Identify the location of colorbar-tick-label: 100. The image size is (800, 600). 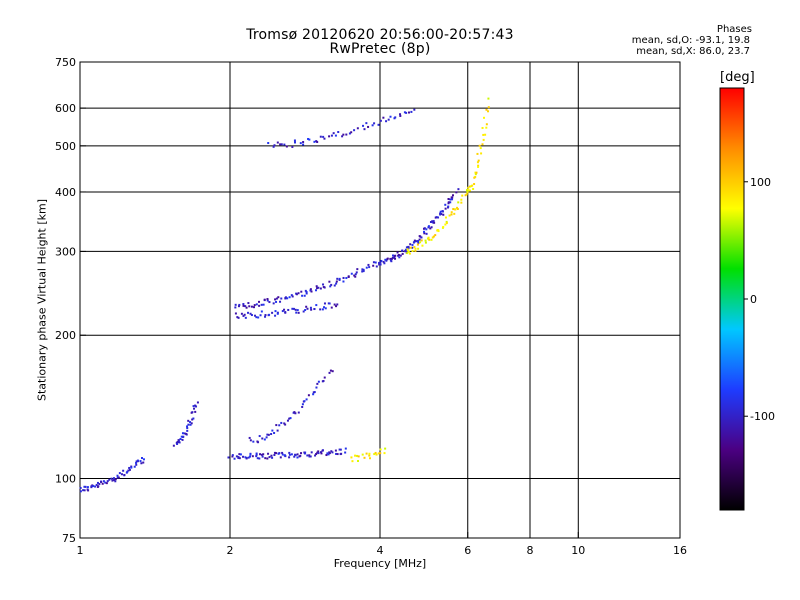
(760, 182).